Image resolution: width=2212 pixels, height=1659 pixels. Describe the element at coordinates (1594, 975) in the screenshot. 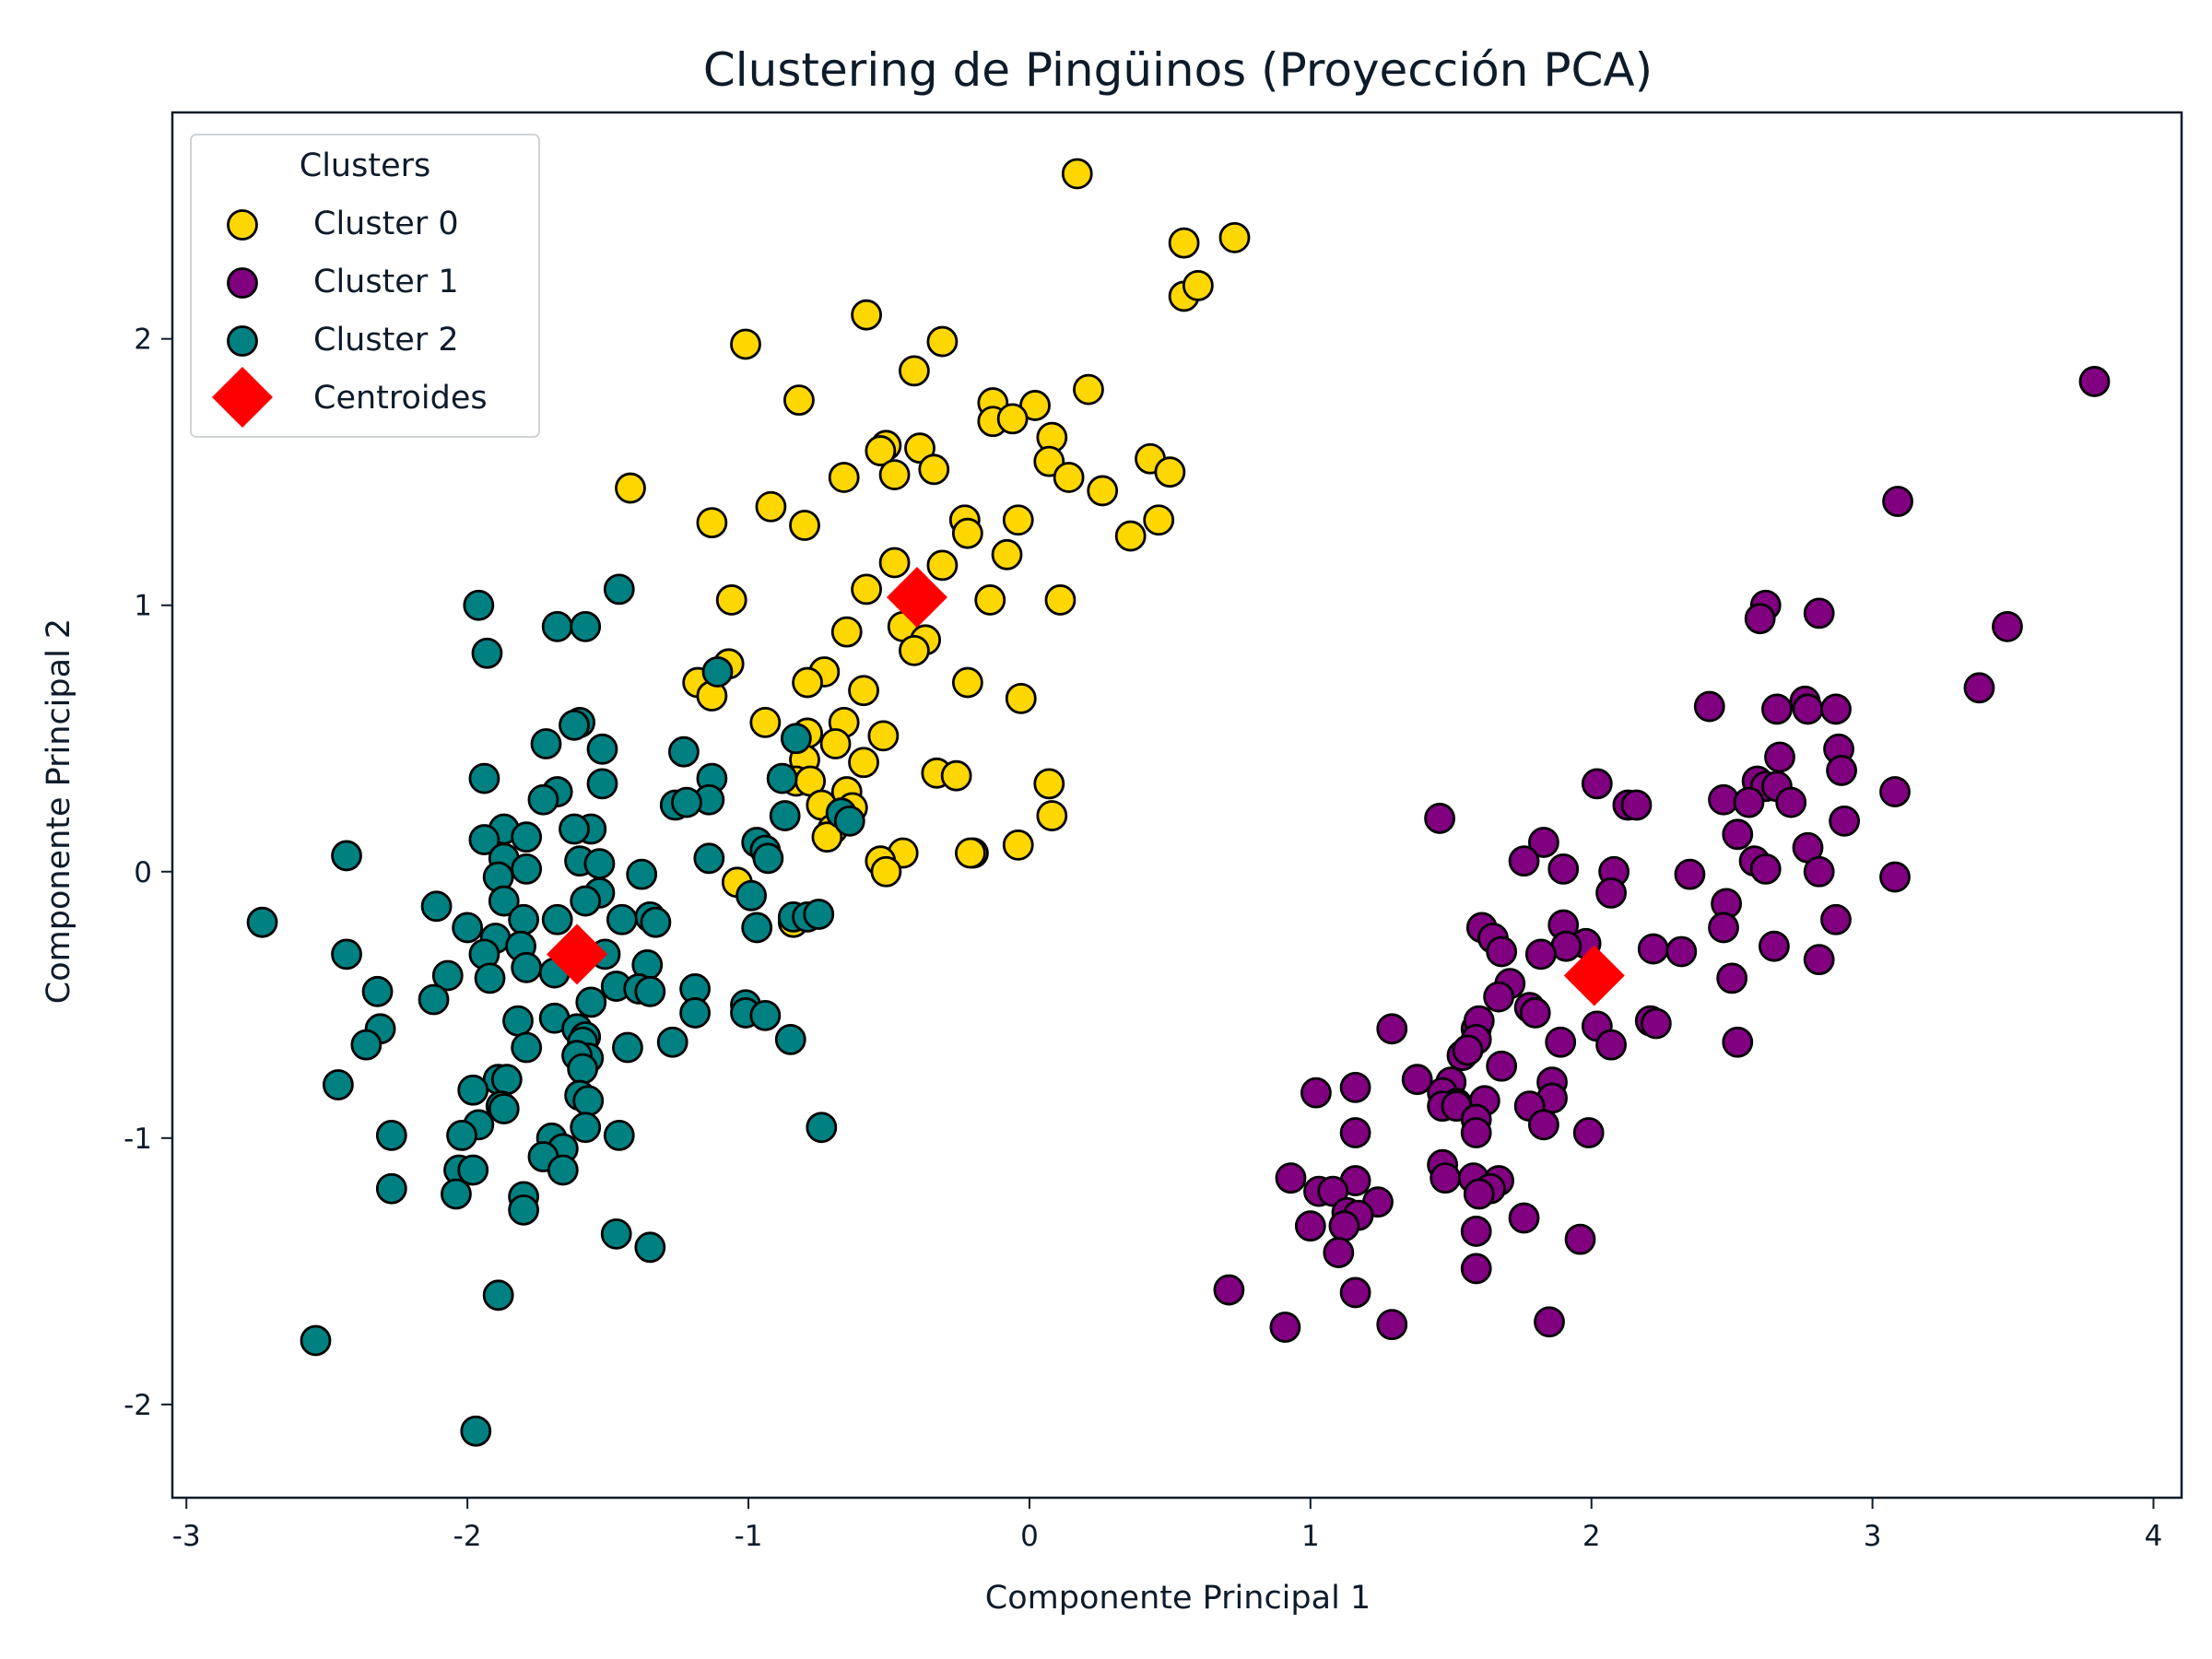

I see `centroides-point` at that location.